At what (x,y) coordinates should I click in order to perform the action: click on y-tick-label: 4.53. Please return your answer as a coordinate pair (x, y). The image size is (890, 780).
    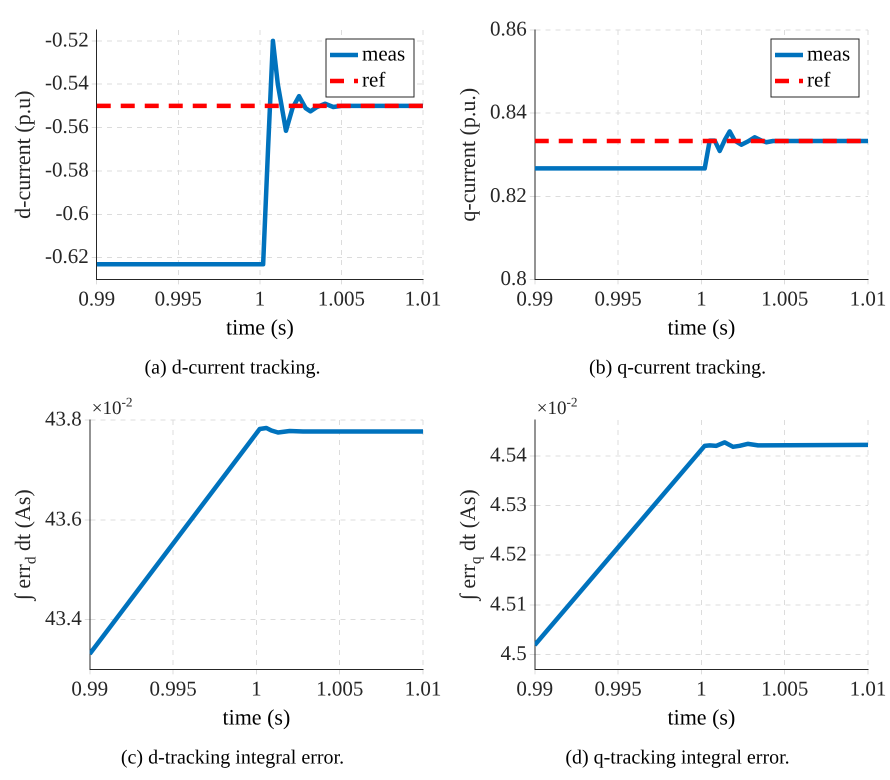
    Looking at the image, I should click on (508, 504).